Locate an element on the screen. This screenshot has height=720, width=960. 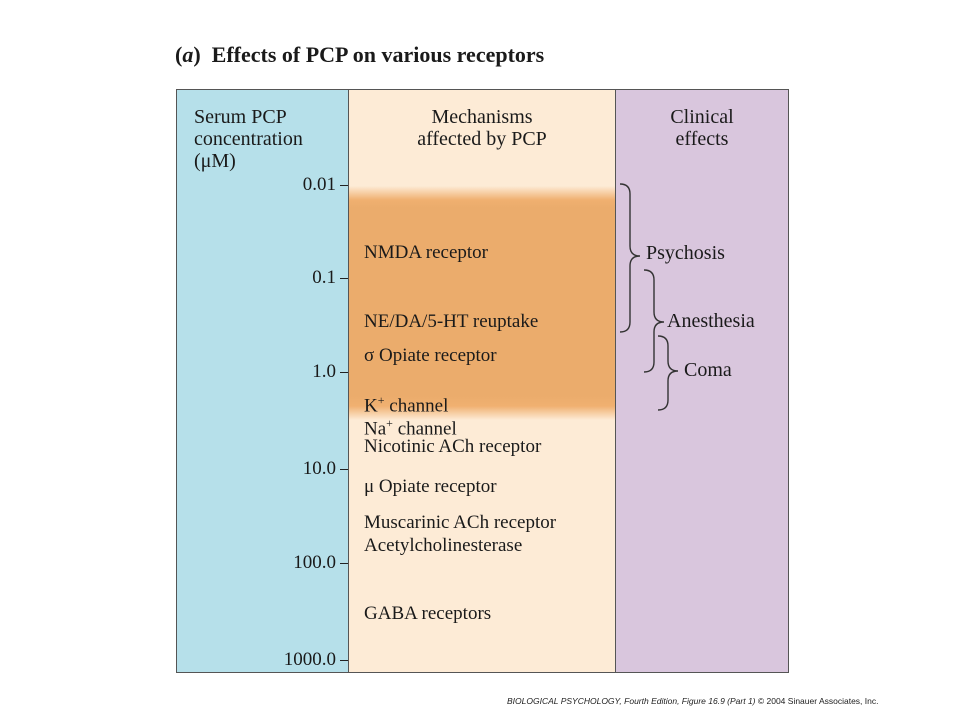
mechanism-k-channel: K+ channel is located at coordinates (406, 403).